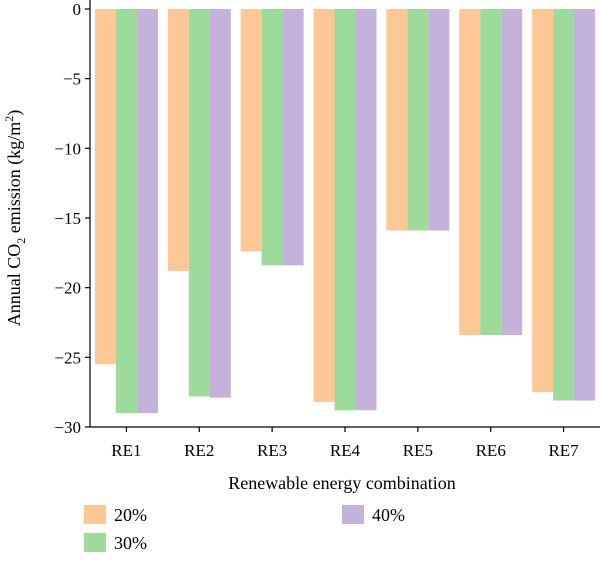  What do you see at coordinates (543, 201) in the screenshot?
I see `bar-re7-20pct` at bounding box center [543, 201].